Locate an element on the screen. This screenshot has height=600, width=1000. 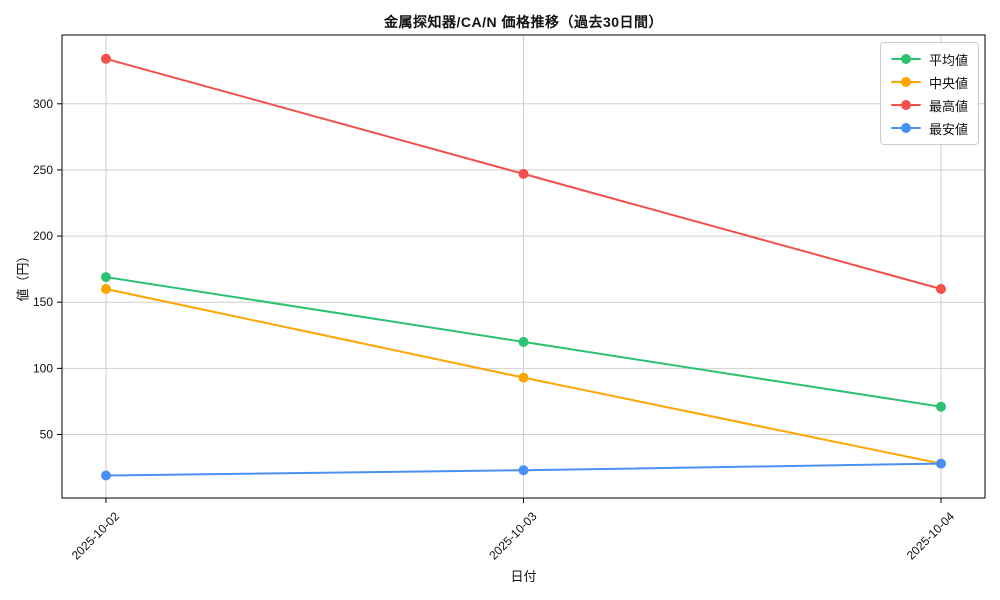
legend-item: 最高値 is located at coordinates (929, 105).